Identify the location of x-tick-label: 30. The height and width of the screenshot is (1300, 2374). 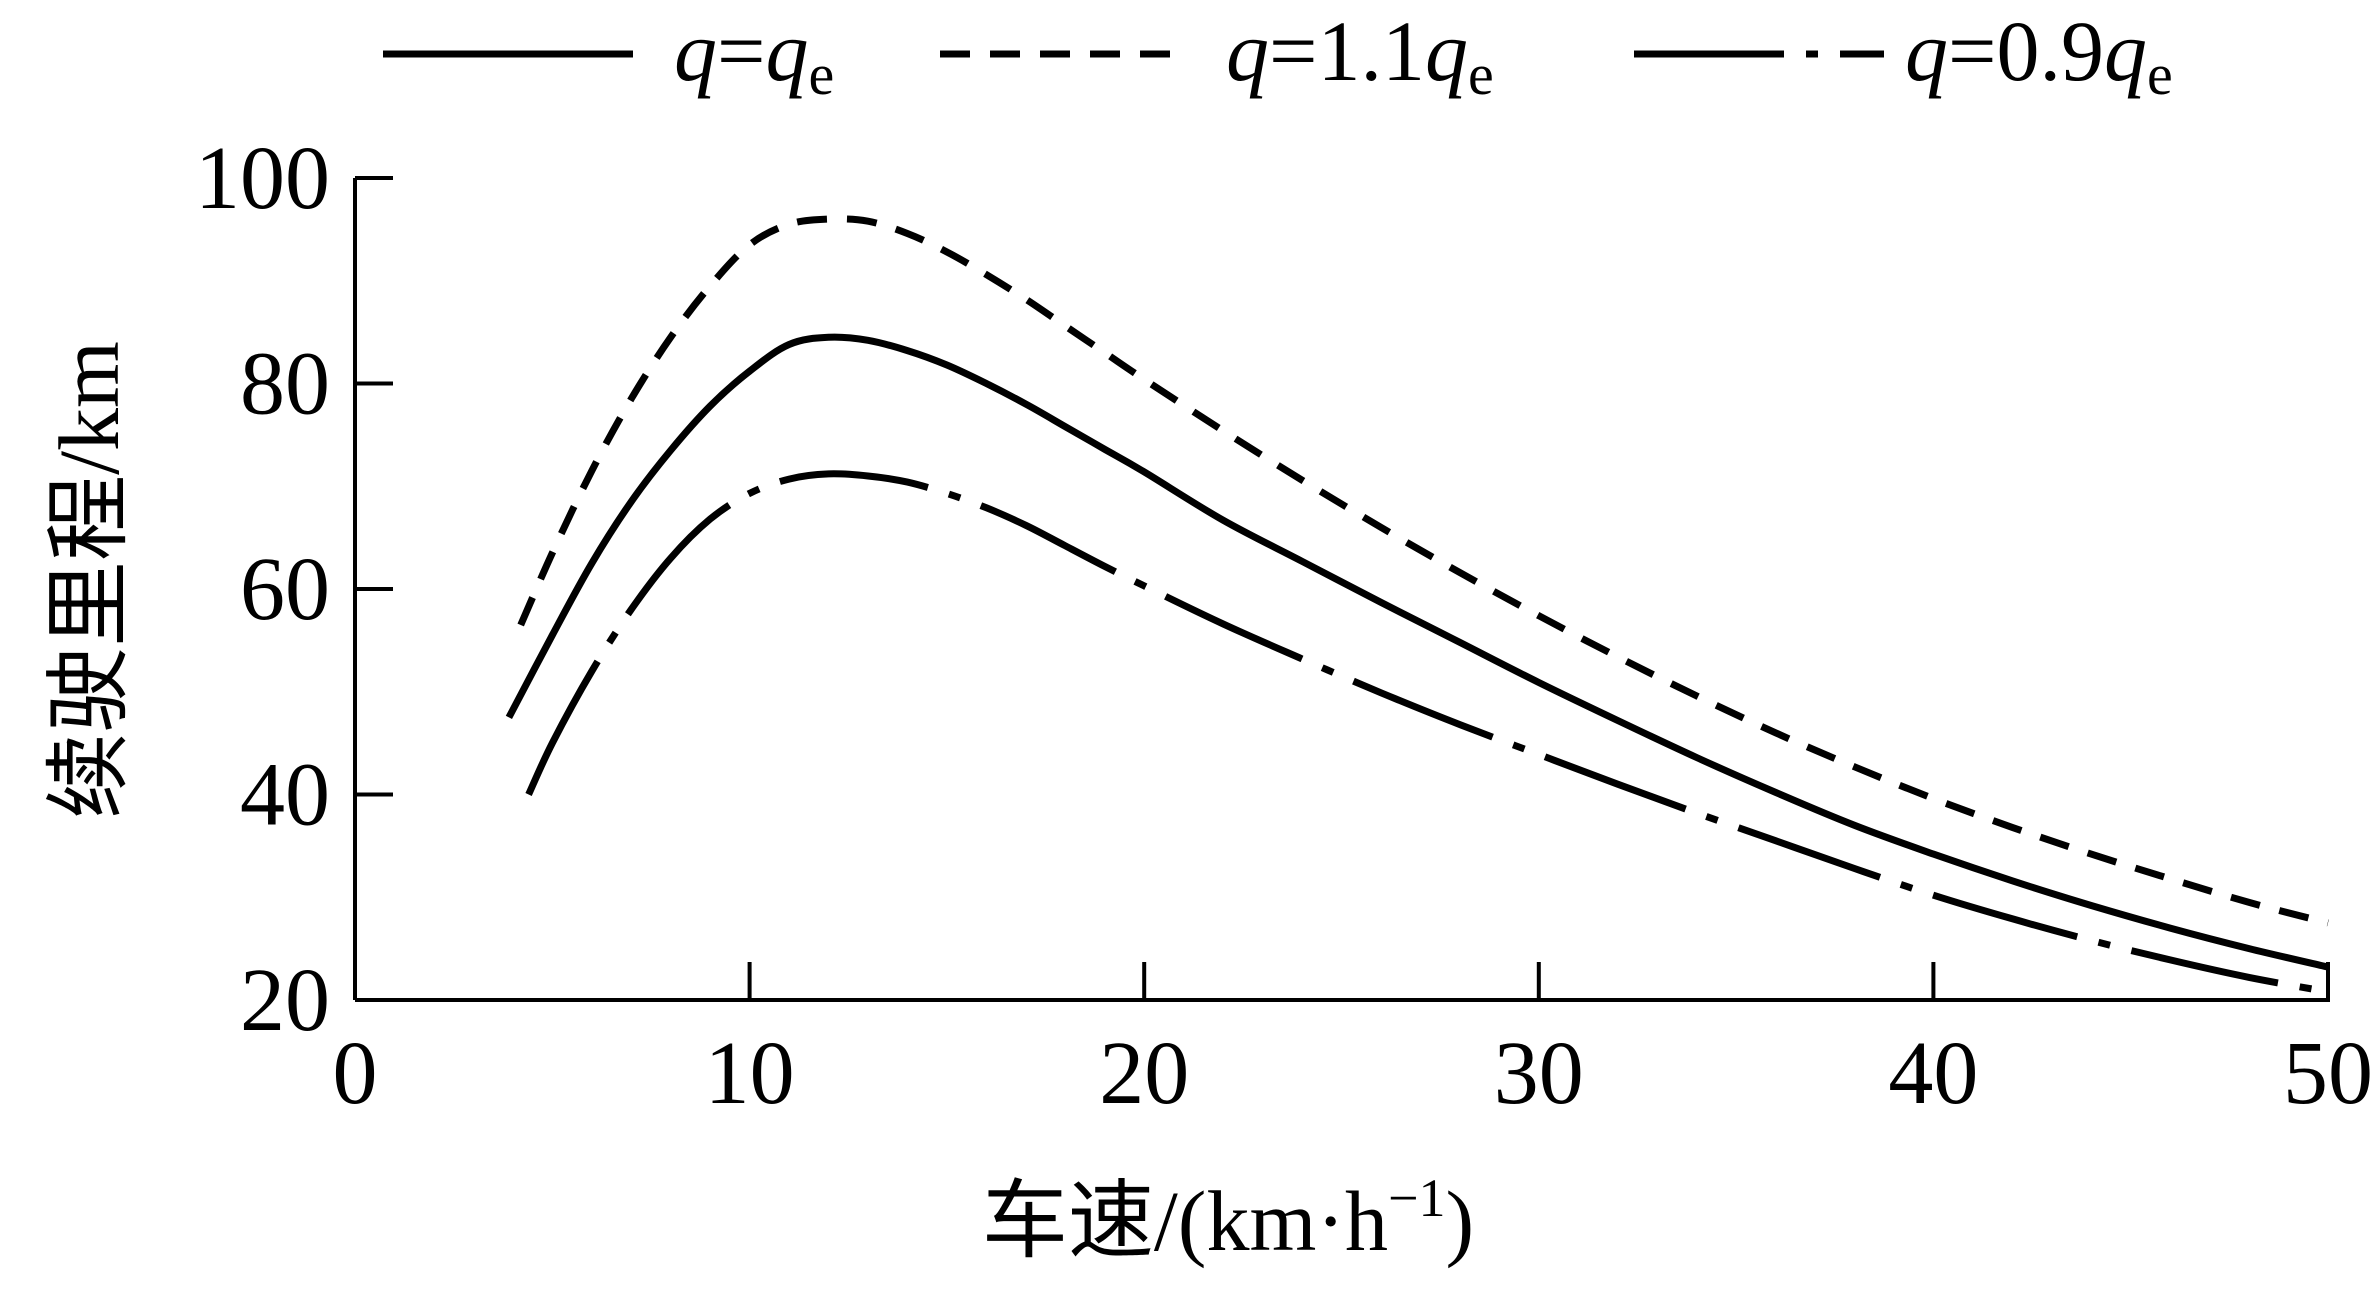
(1539, 1073).